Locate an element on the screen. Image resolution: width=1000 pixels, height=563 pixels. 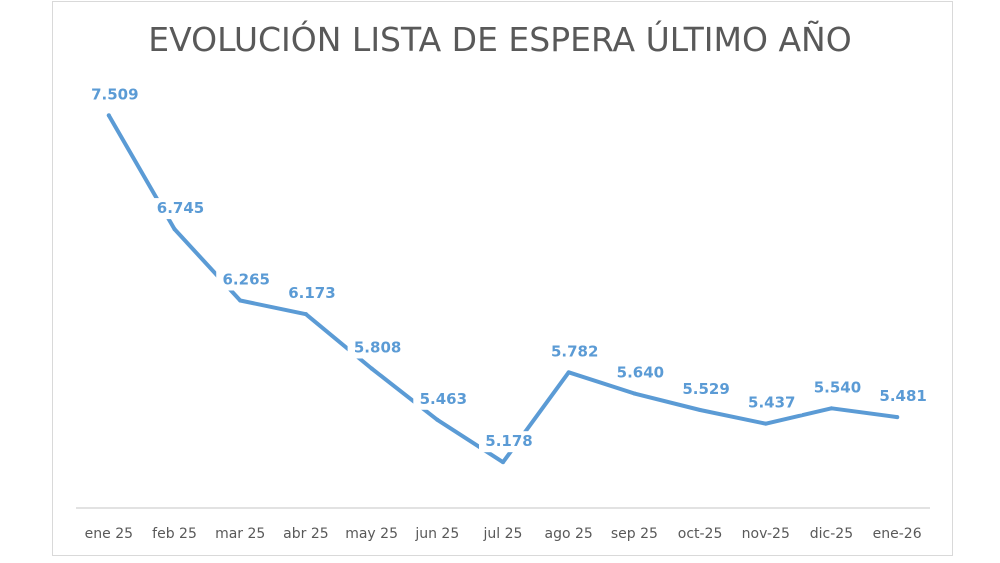
data-label: 5.540 is located at coordinates (837, 387).